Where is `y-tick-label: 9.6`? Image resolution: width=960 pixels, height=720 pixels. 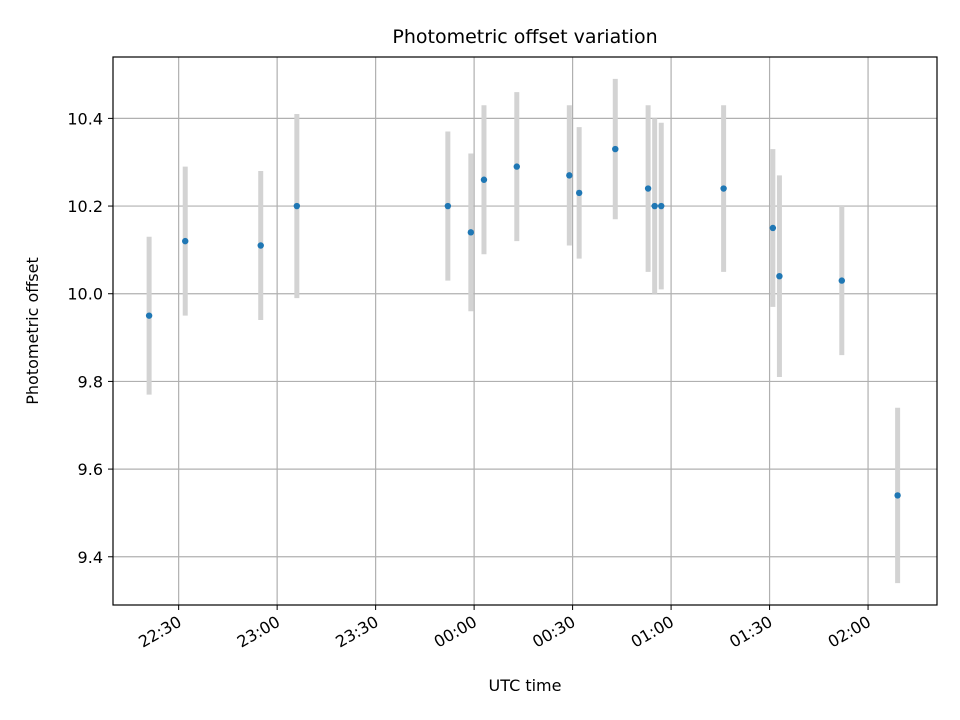
y-tick-label: 9.6 is located at coordinates (90, 469).